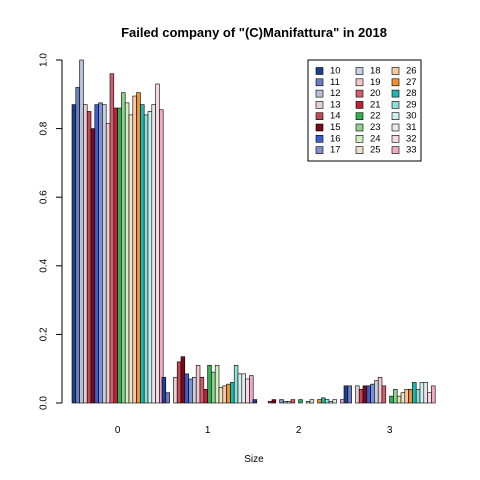 This screenshot has width=480, height=480. What do you see at coordinates (254, 430) in the screenshot?
I see `x-axis-ticks: 0 1 2 3` at bounding box center [254, 430].